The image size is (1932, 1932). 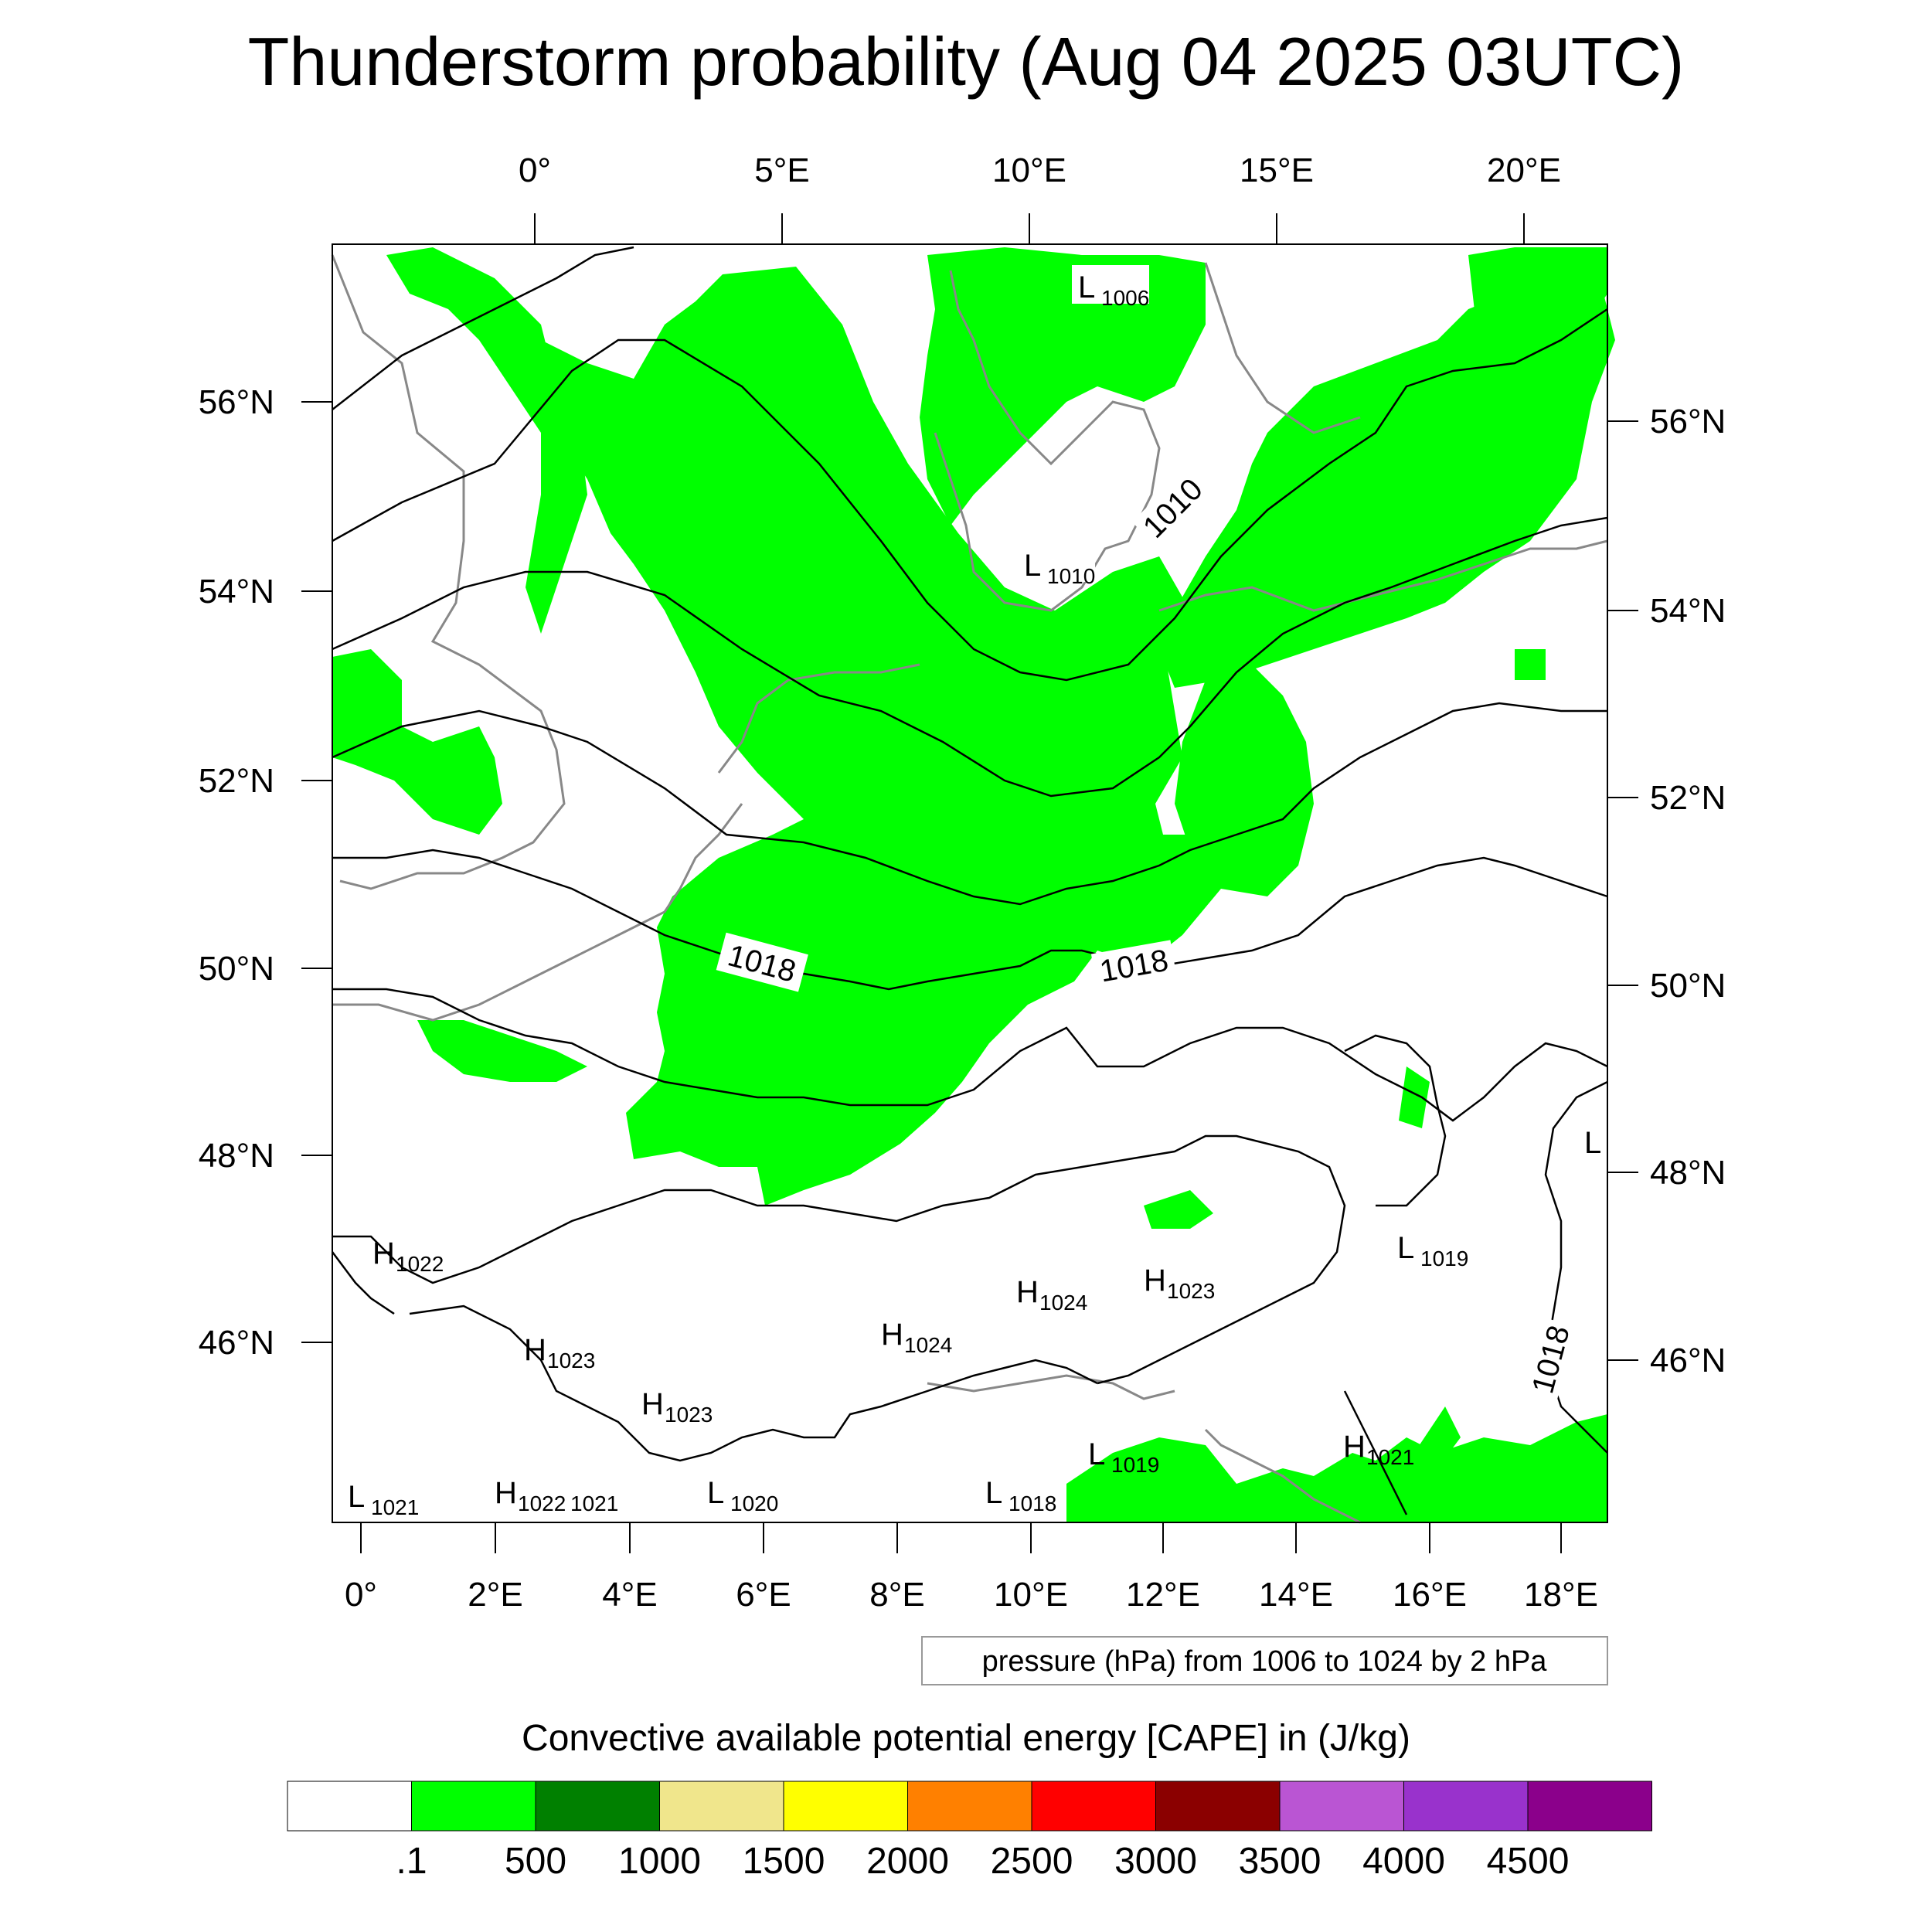 What do you see at coordinates (502, 1051) in the screenshot?
I see `cape-region-channel` at bounding box center [502, 1051].